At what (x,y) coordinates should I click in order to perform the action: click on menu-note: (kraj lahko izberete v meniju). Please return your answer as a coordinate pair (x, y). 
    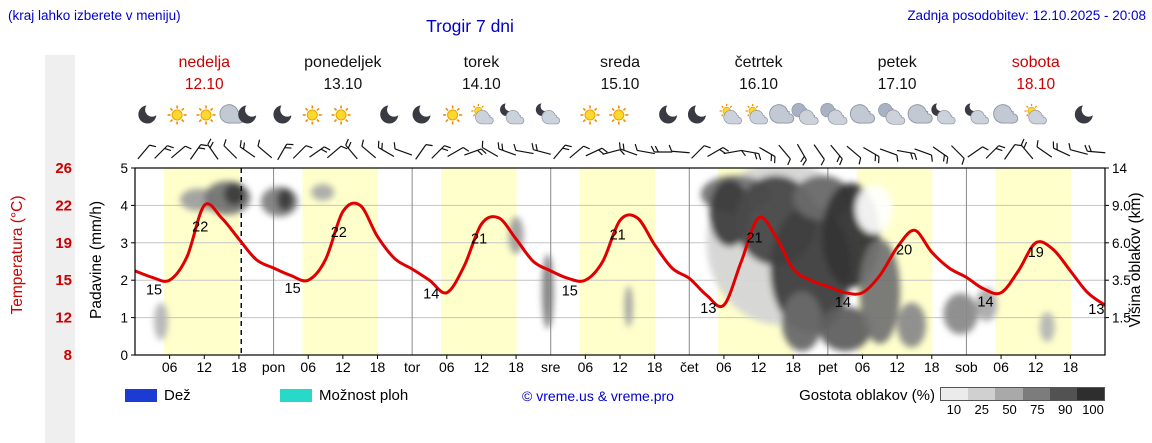
    Looking at the image, I should click on (94, 15).